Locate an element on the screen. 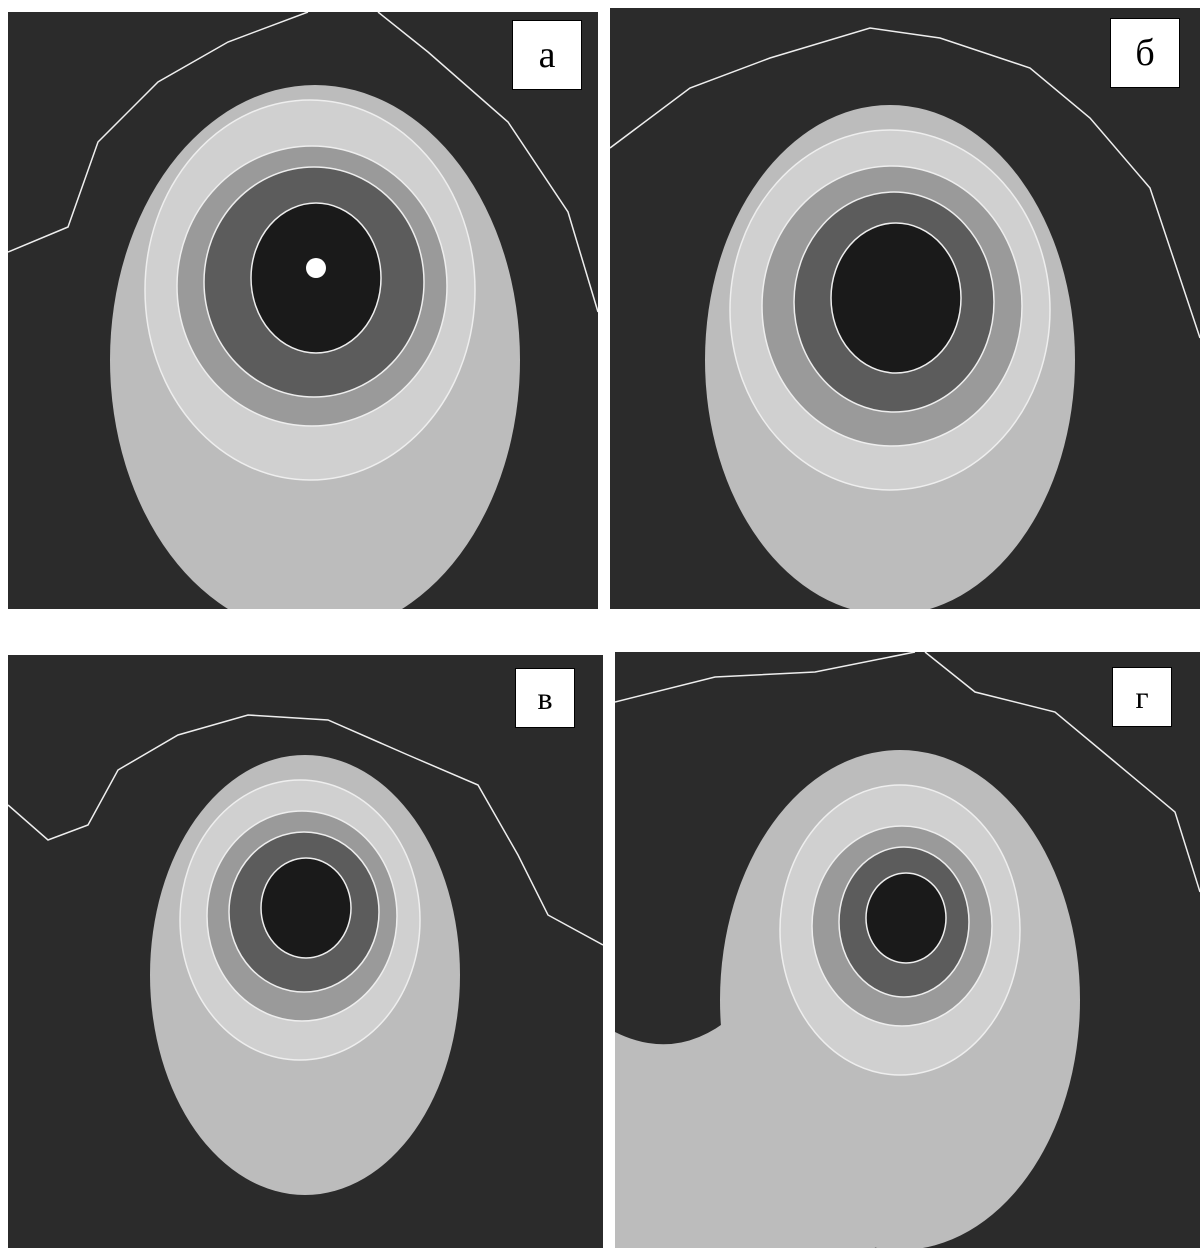 This screenshot has width=1200, height=1248. panel-label: б is located at coordinates (1145, 53).